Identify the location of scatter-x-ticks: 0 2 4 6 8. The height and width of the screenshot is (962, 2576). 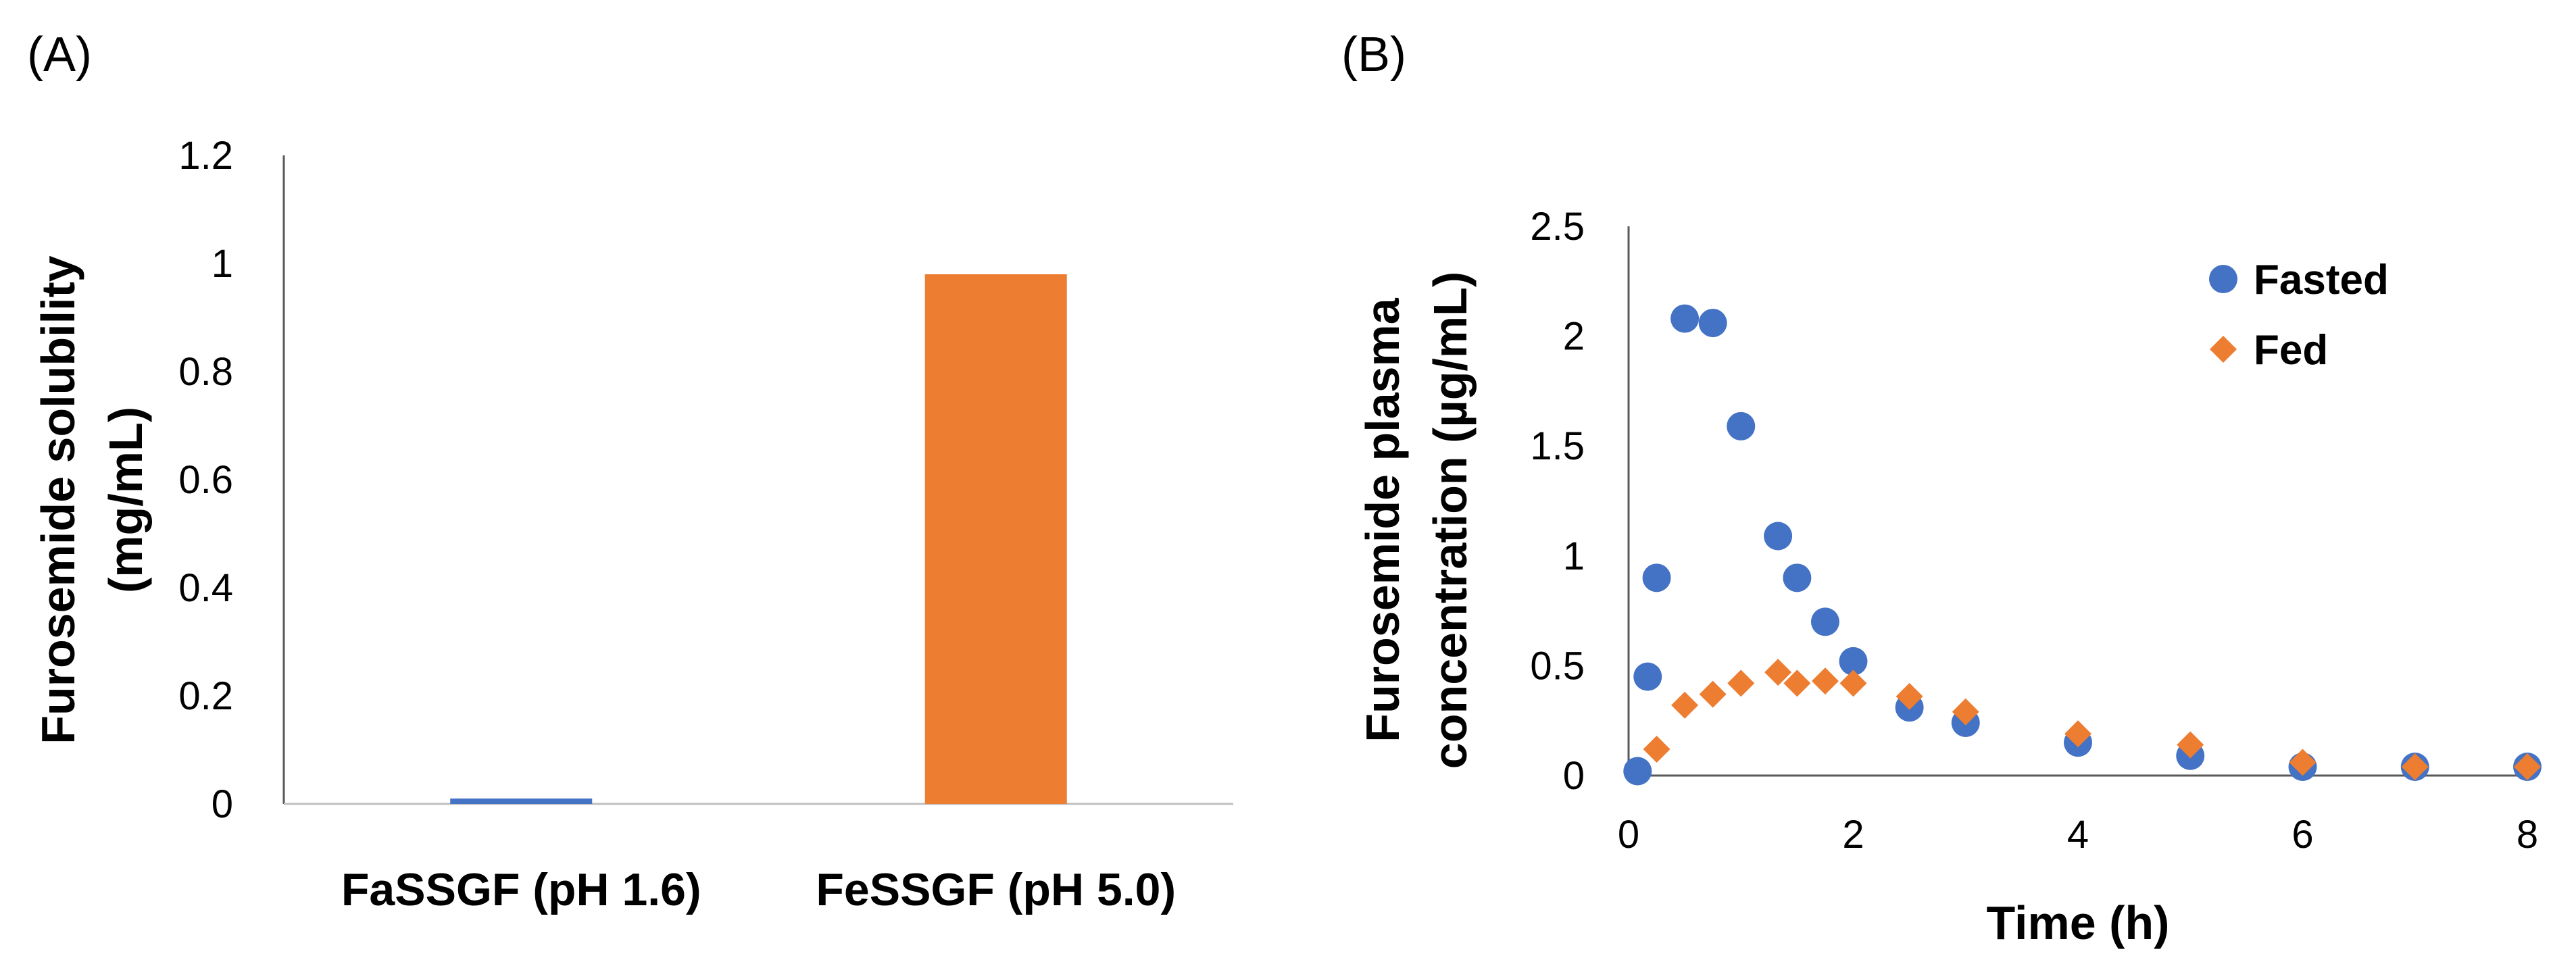
(2078, 835).